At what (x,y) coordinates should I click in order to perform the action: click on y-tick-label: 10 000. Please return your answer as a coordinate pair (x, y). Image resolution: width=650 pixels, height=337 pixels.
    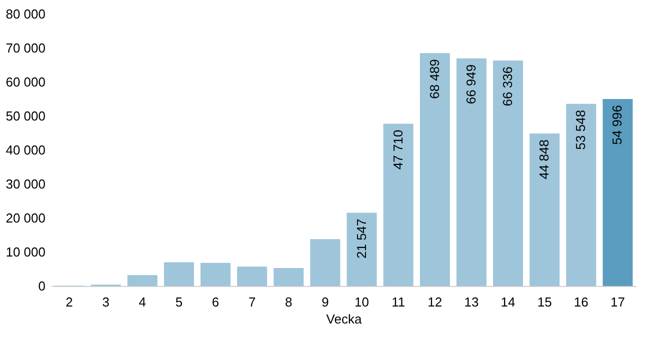
    Looking at the image, I should click on (26, 252).